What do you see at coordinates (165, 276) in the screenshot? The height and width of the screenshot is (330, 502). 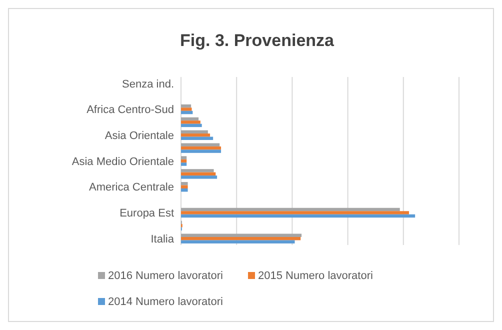 I see `legend-label: 2016 Numero lavoratori` at bounding box center [165, 276].